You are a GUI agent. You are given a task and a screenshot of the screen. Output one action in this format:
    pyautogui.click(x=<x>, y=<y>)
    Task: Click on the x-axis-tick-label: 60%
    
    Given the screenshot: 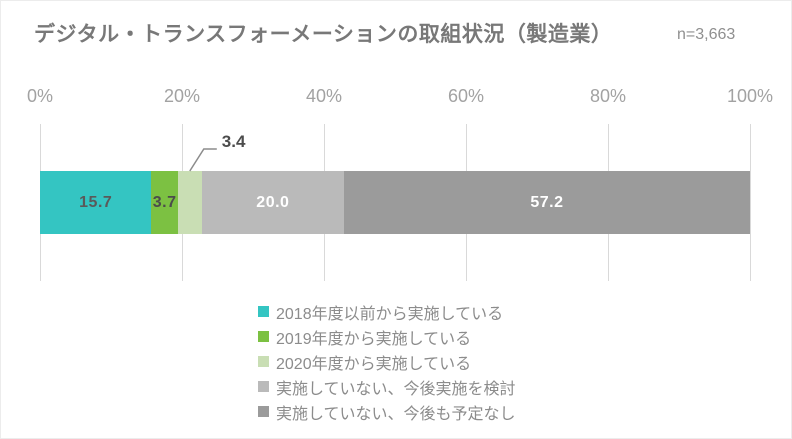 What is the action you would take?
    pyautogui.click(x=466, y=96)
    